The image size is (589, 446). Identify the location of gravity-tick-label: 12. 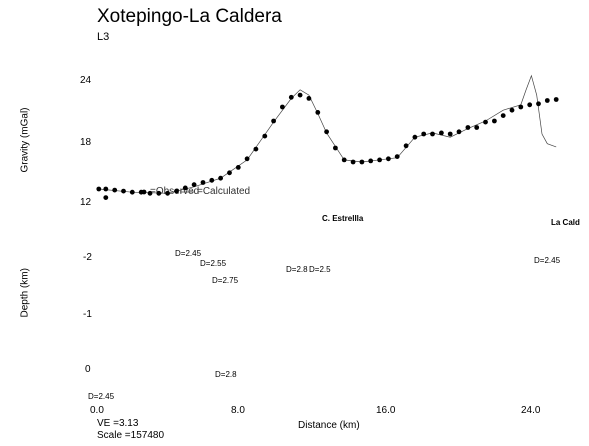
(86, 202).